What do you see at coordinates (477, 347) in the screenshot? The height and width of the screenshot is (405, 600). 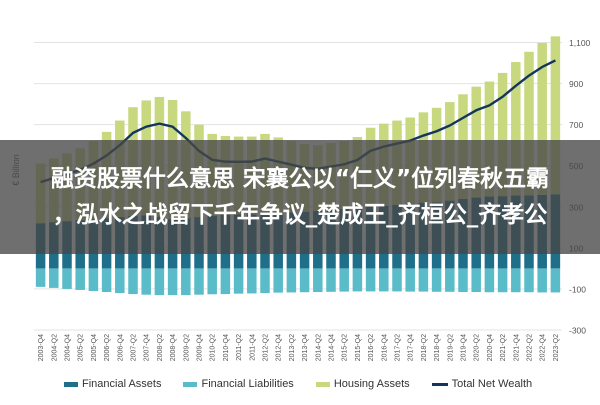 I see `x-tick-label: 2020-Q2` at bounding box center [477, 347].